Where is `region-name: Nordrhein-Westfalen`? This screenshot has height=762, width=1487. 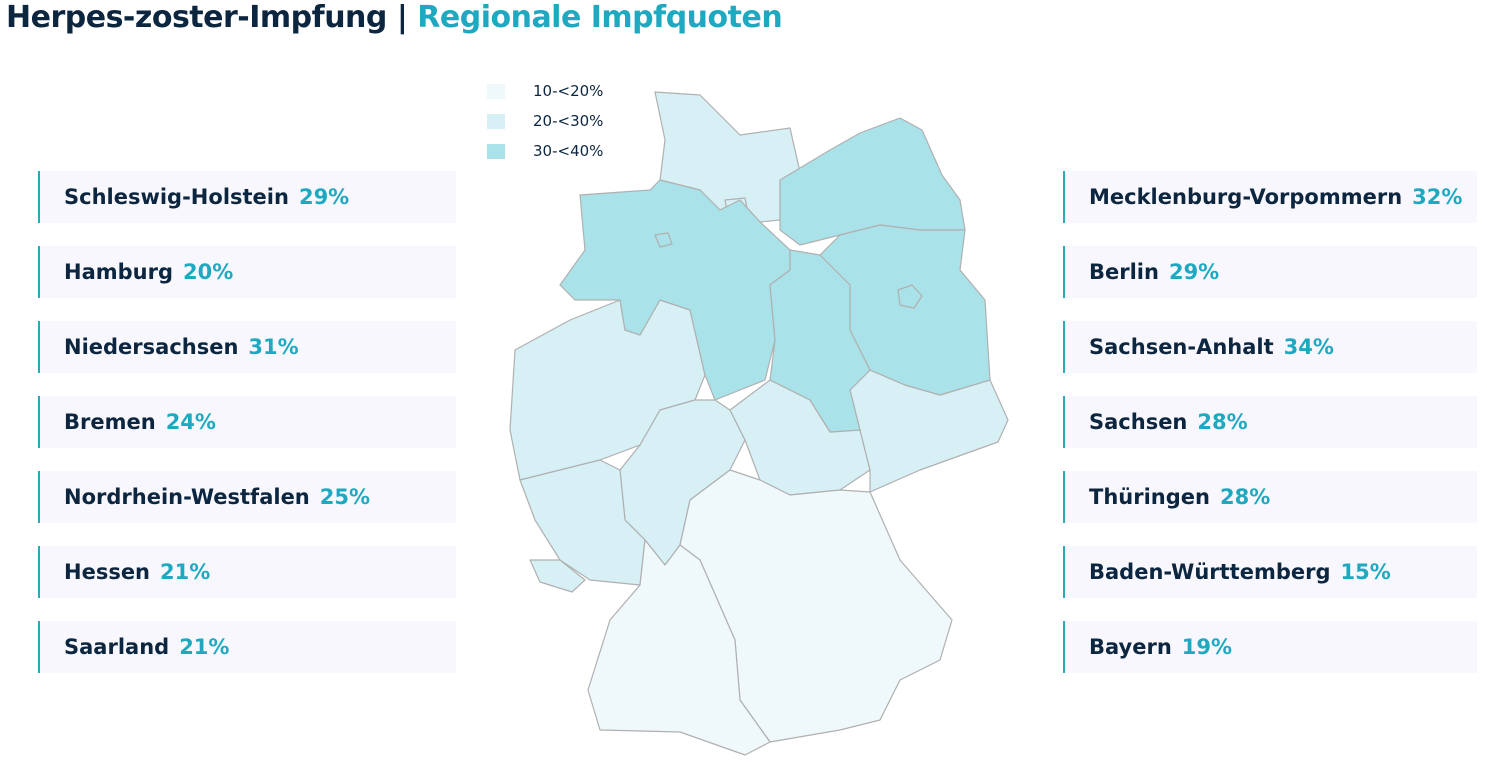 region-name: Nordrhein-Westfalen is located at coordinates (187, 497).